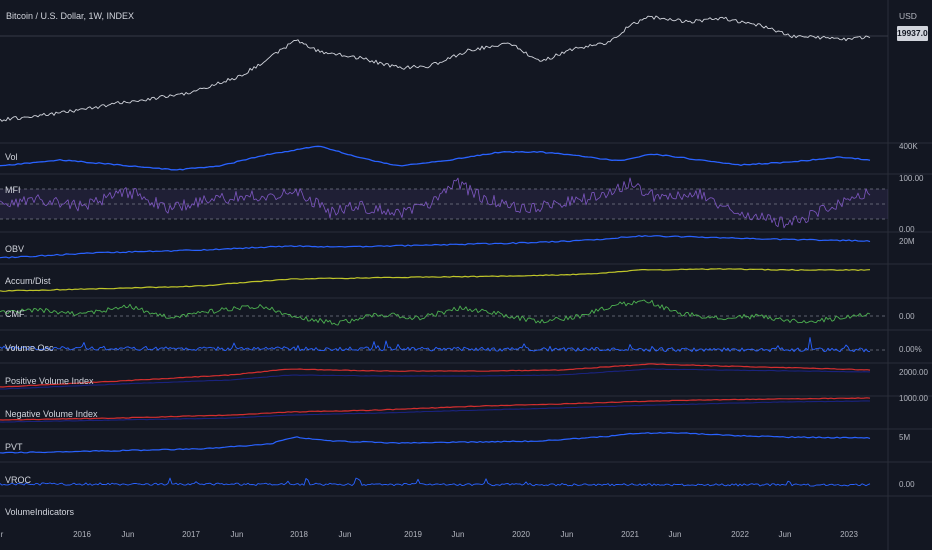 The image size is (932, 550). What do you see at coordinates (435, 203) in the screenshot?
I see `mfi-line` at bounding box center [435, 203].